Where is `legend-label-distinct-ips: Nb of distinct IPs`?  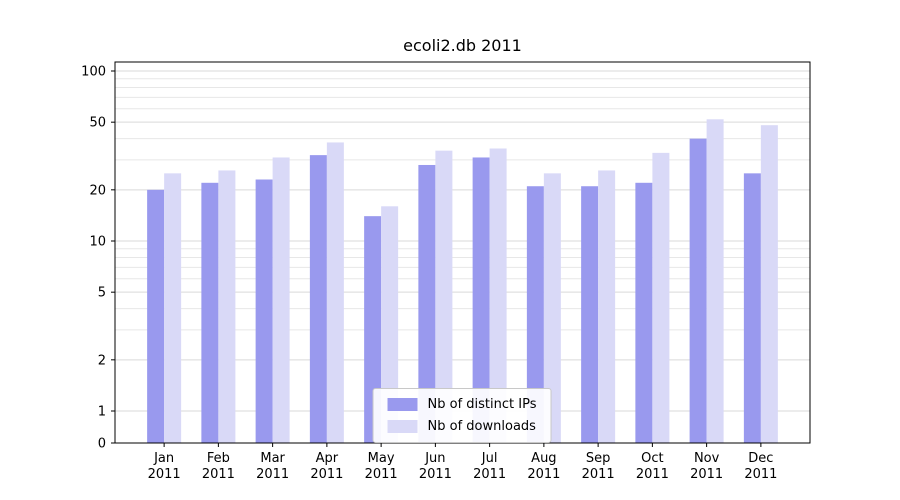 legend-label-distinct-ips: Nb of distinct IPs is located at coordinates (482, 404).